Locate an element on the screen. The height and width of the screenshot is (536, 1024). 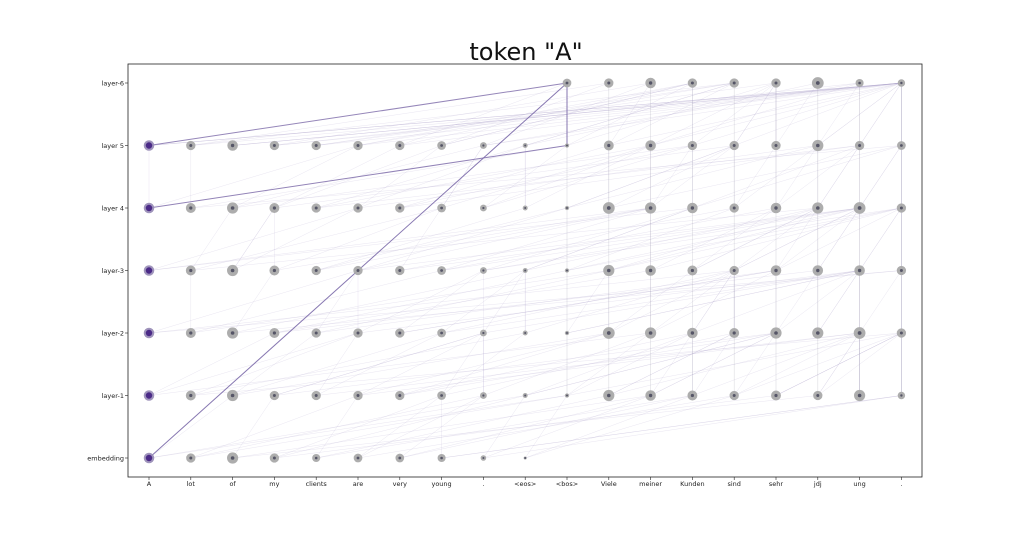
y-tick-label: layer-6 is located at coordinates (113, 83).